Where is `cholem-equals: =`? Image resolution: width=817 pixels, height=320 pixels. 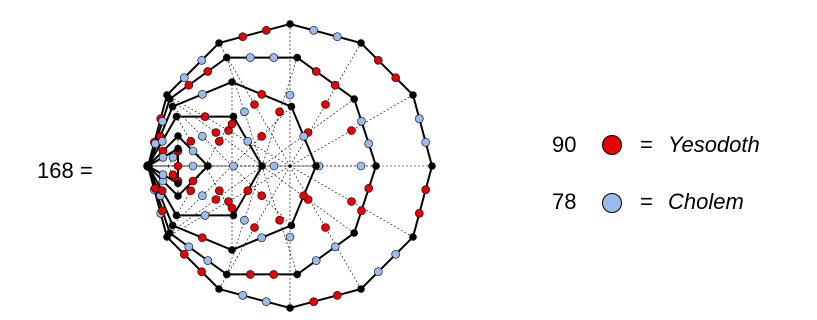
cholem-equals: = is located at coordinates (646, 201).